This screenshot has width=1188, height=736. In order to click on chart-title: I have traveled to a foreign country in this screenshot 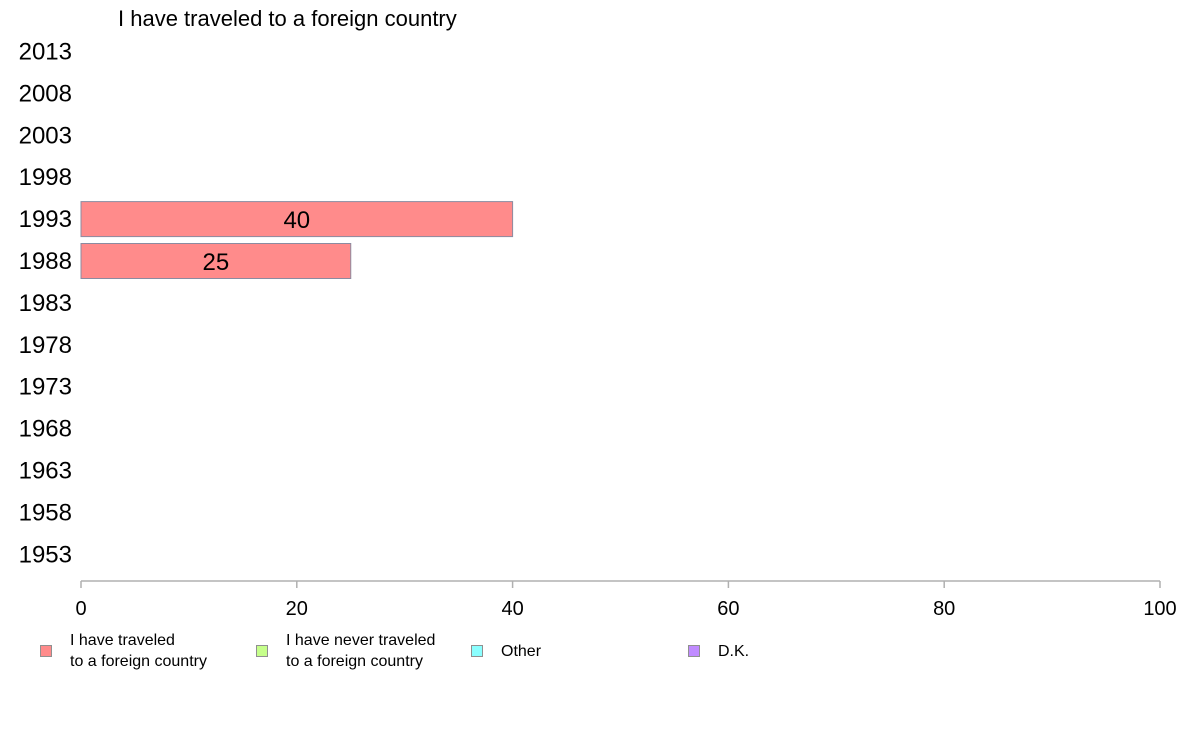, I will do `click(287, 18)`.